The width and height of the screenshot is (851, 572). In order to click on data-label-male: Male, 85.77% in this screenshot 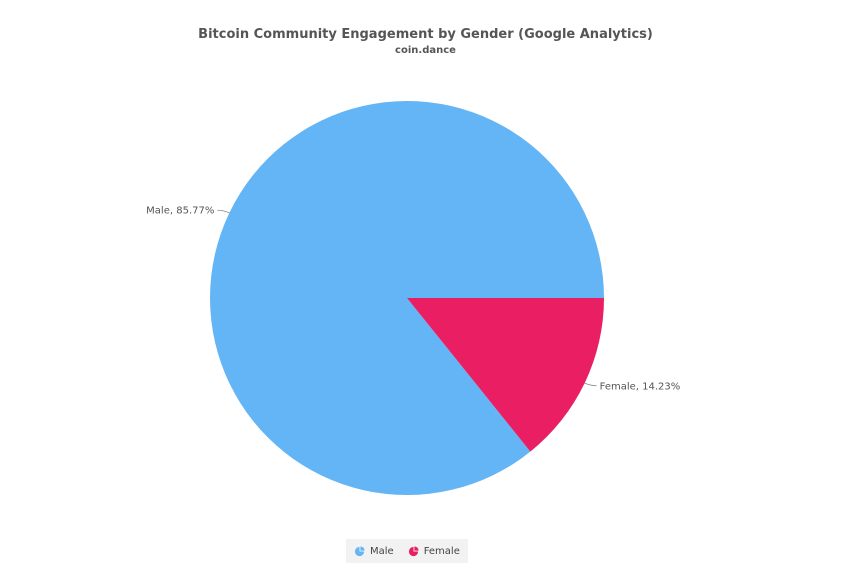, I will do `click(180, 211)`.